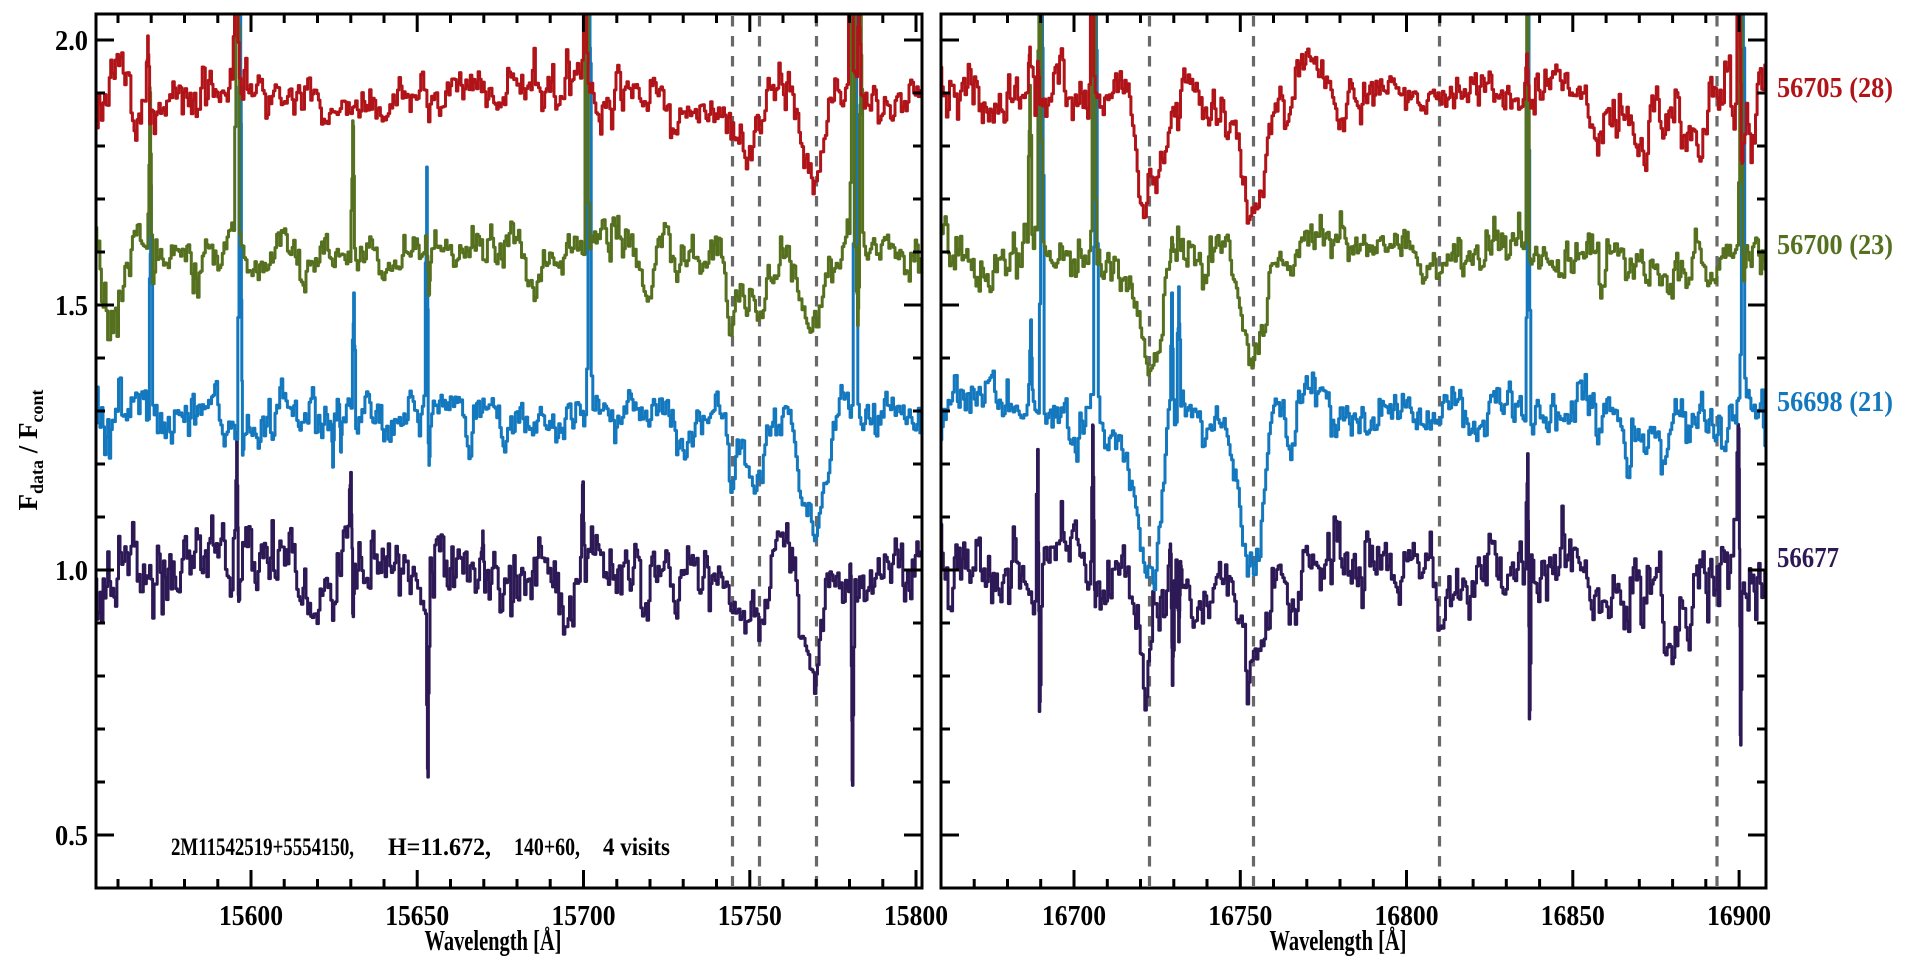 The height and width of the screenshot is (965, 1920). Describe the element at coordinates (1835, 88) in the screenshot. I see `svg-text: 56705 (28)` at that location.